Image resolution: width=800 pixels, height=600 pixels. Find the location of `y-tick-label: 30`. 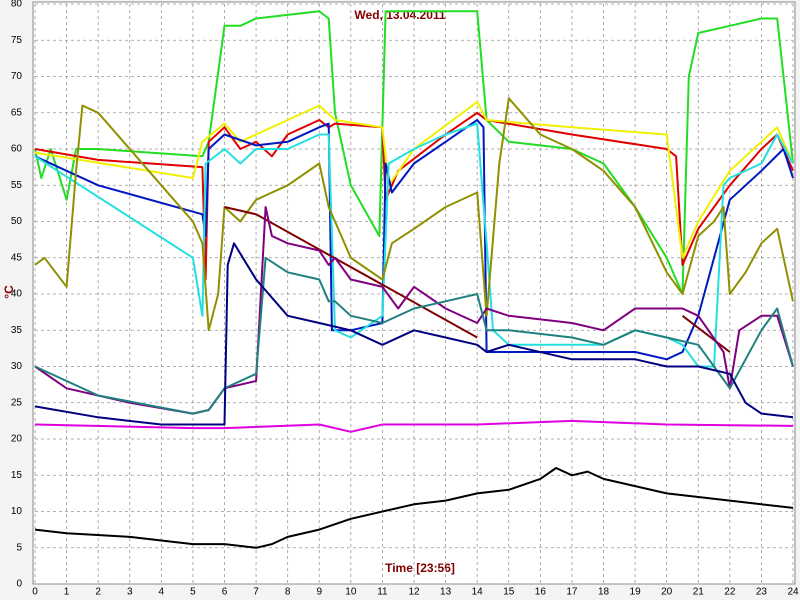

y-tick-label: 30 is located at coordinates (17, 366).